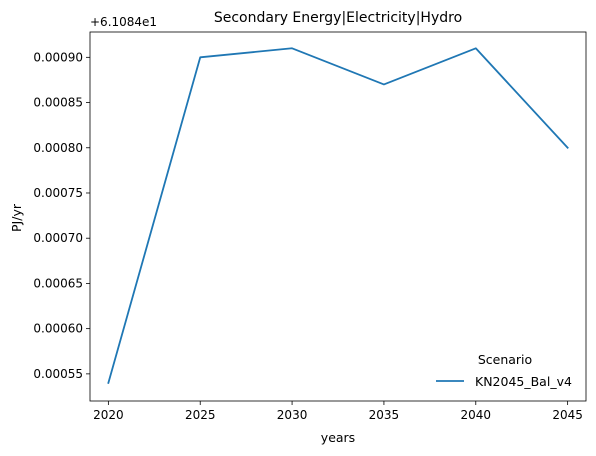  Describe the element at coordinates (338, 437) in the screenshot. I see `x-axis-label: years` at that location.